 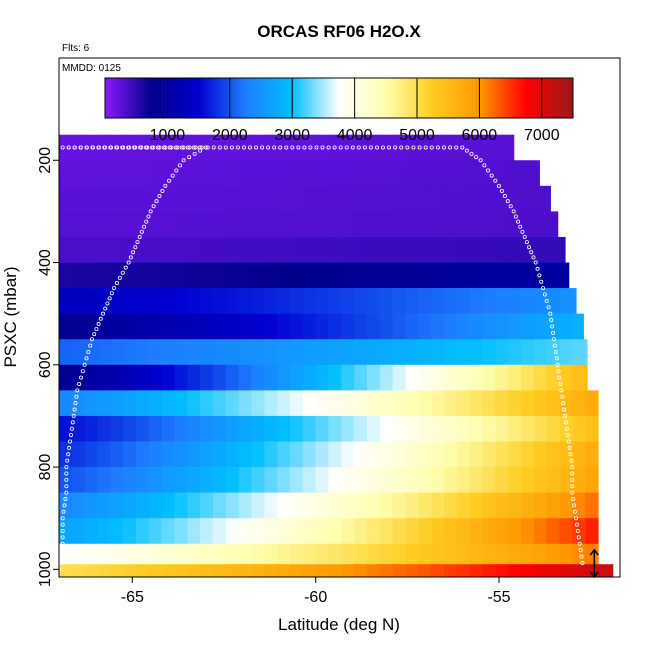 What do you see at coordinates (45, 160) in the screenshot?
I see `y-tick-label: 200` at bounding box center [45, 160].